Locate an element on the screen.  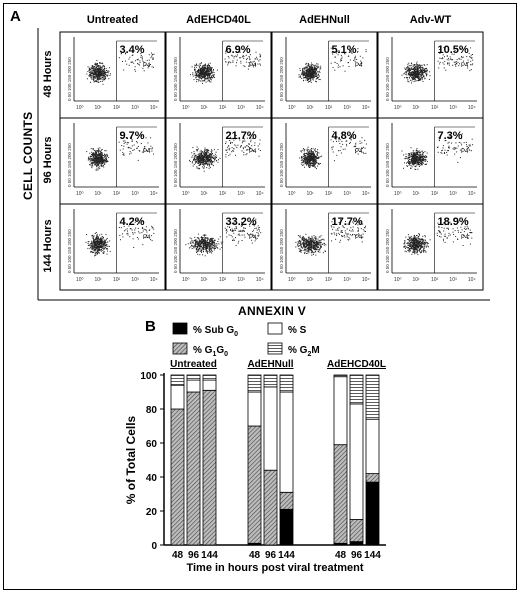
x-tick-label: 96 is located at coordinates (271, 555).